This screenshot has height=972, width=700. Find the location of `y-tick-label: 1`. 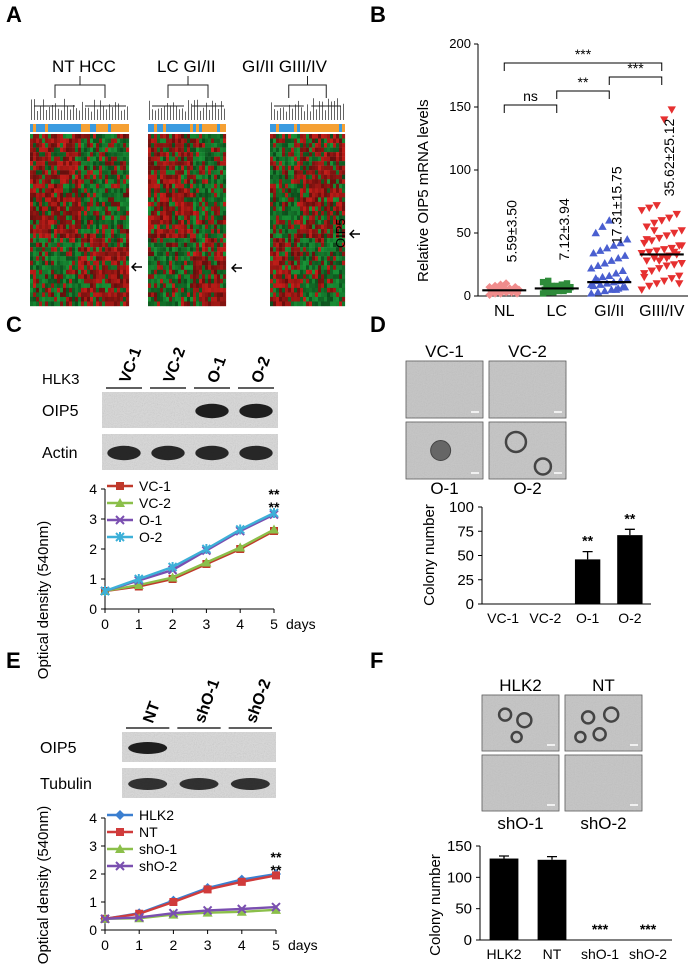

y-tick-label: 1 is located at coordinates (93, 902).